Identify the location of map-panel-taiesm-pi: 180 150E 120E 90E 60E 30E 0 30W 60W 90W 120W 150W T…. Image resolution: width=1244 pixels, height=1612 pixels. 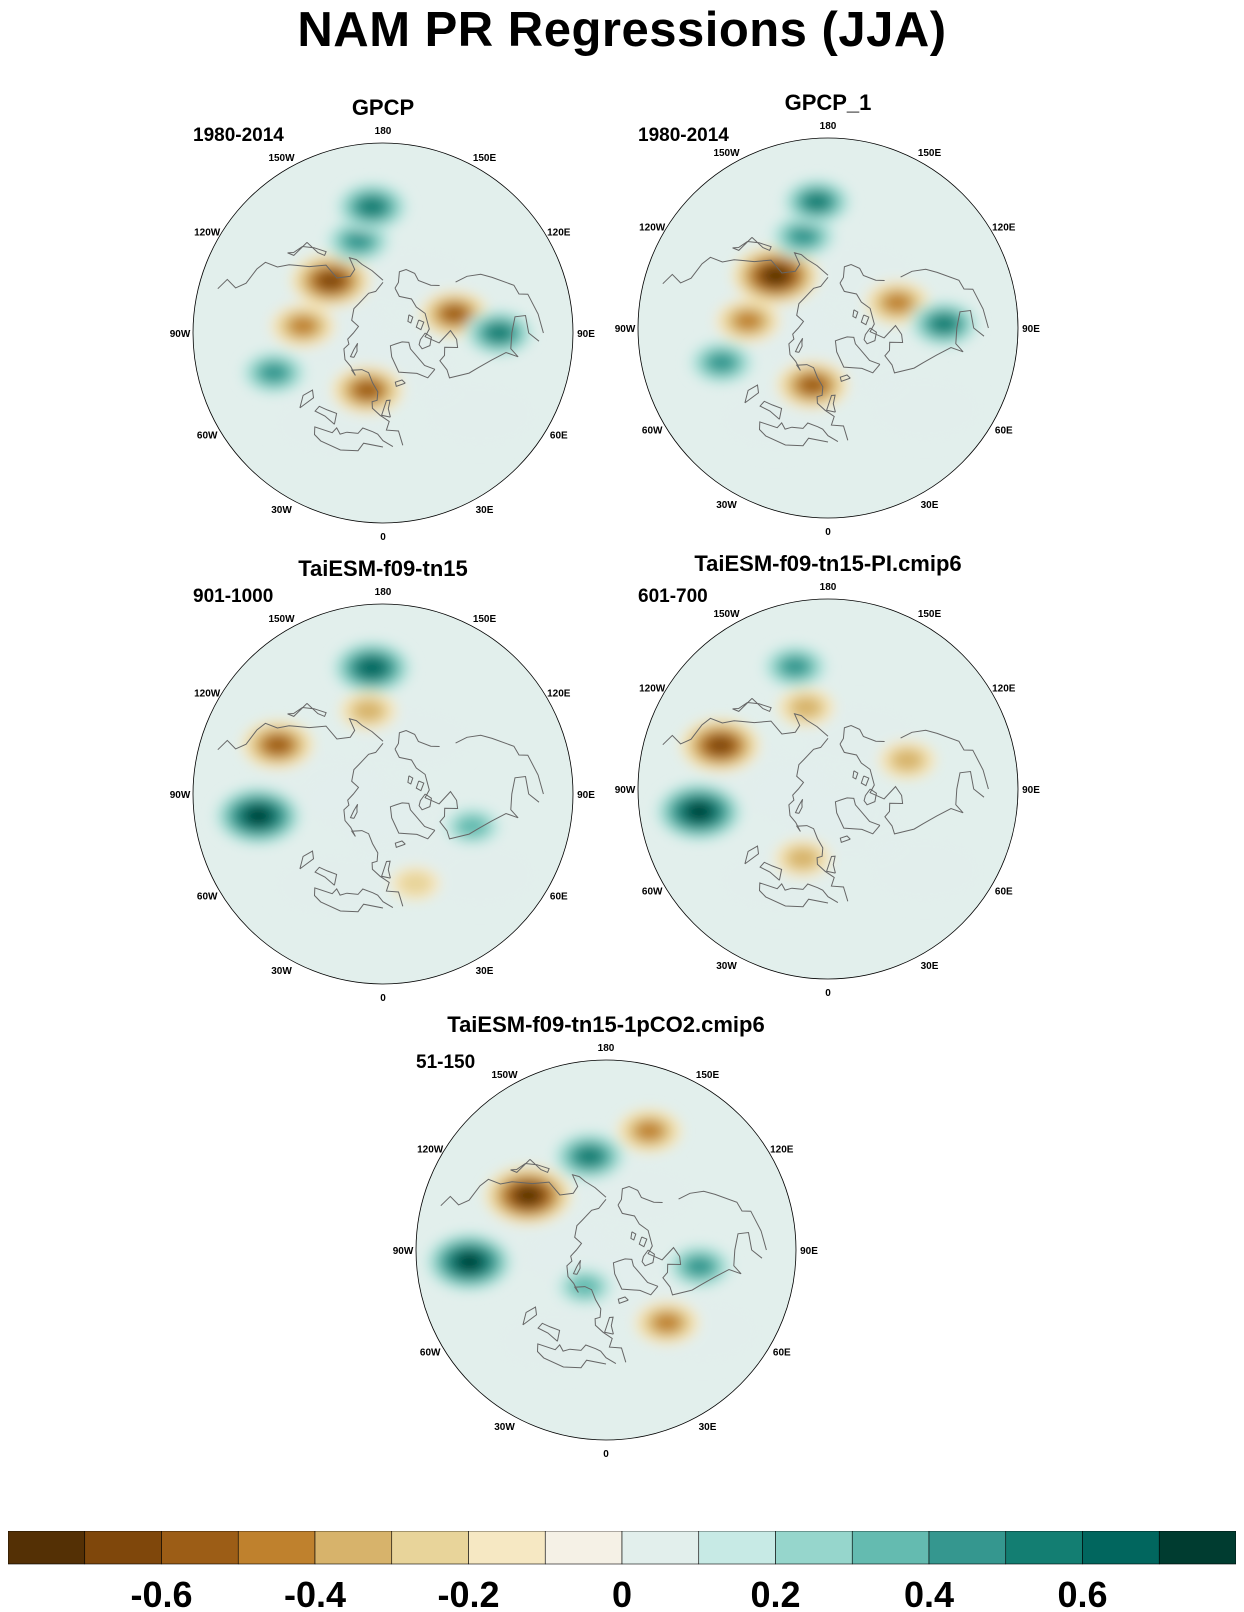
(828, 773).